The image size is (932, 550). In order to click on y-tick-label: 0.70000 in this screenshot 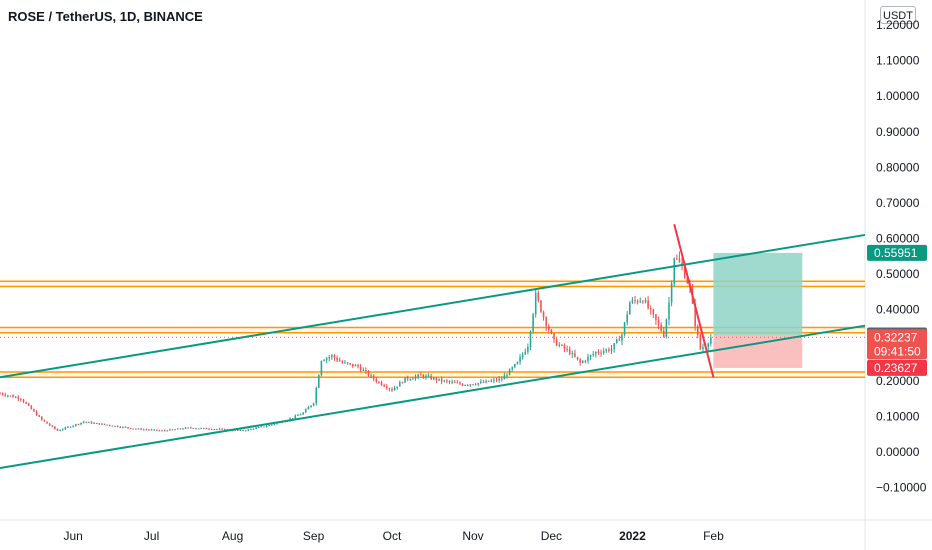, I will do `click(898, 203)`.